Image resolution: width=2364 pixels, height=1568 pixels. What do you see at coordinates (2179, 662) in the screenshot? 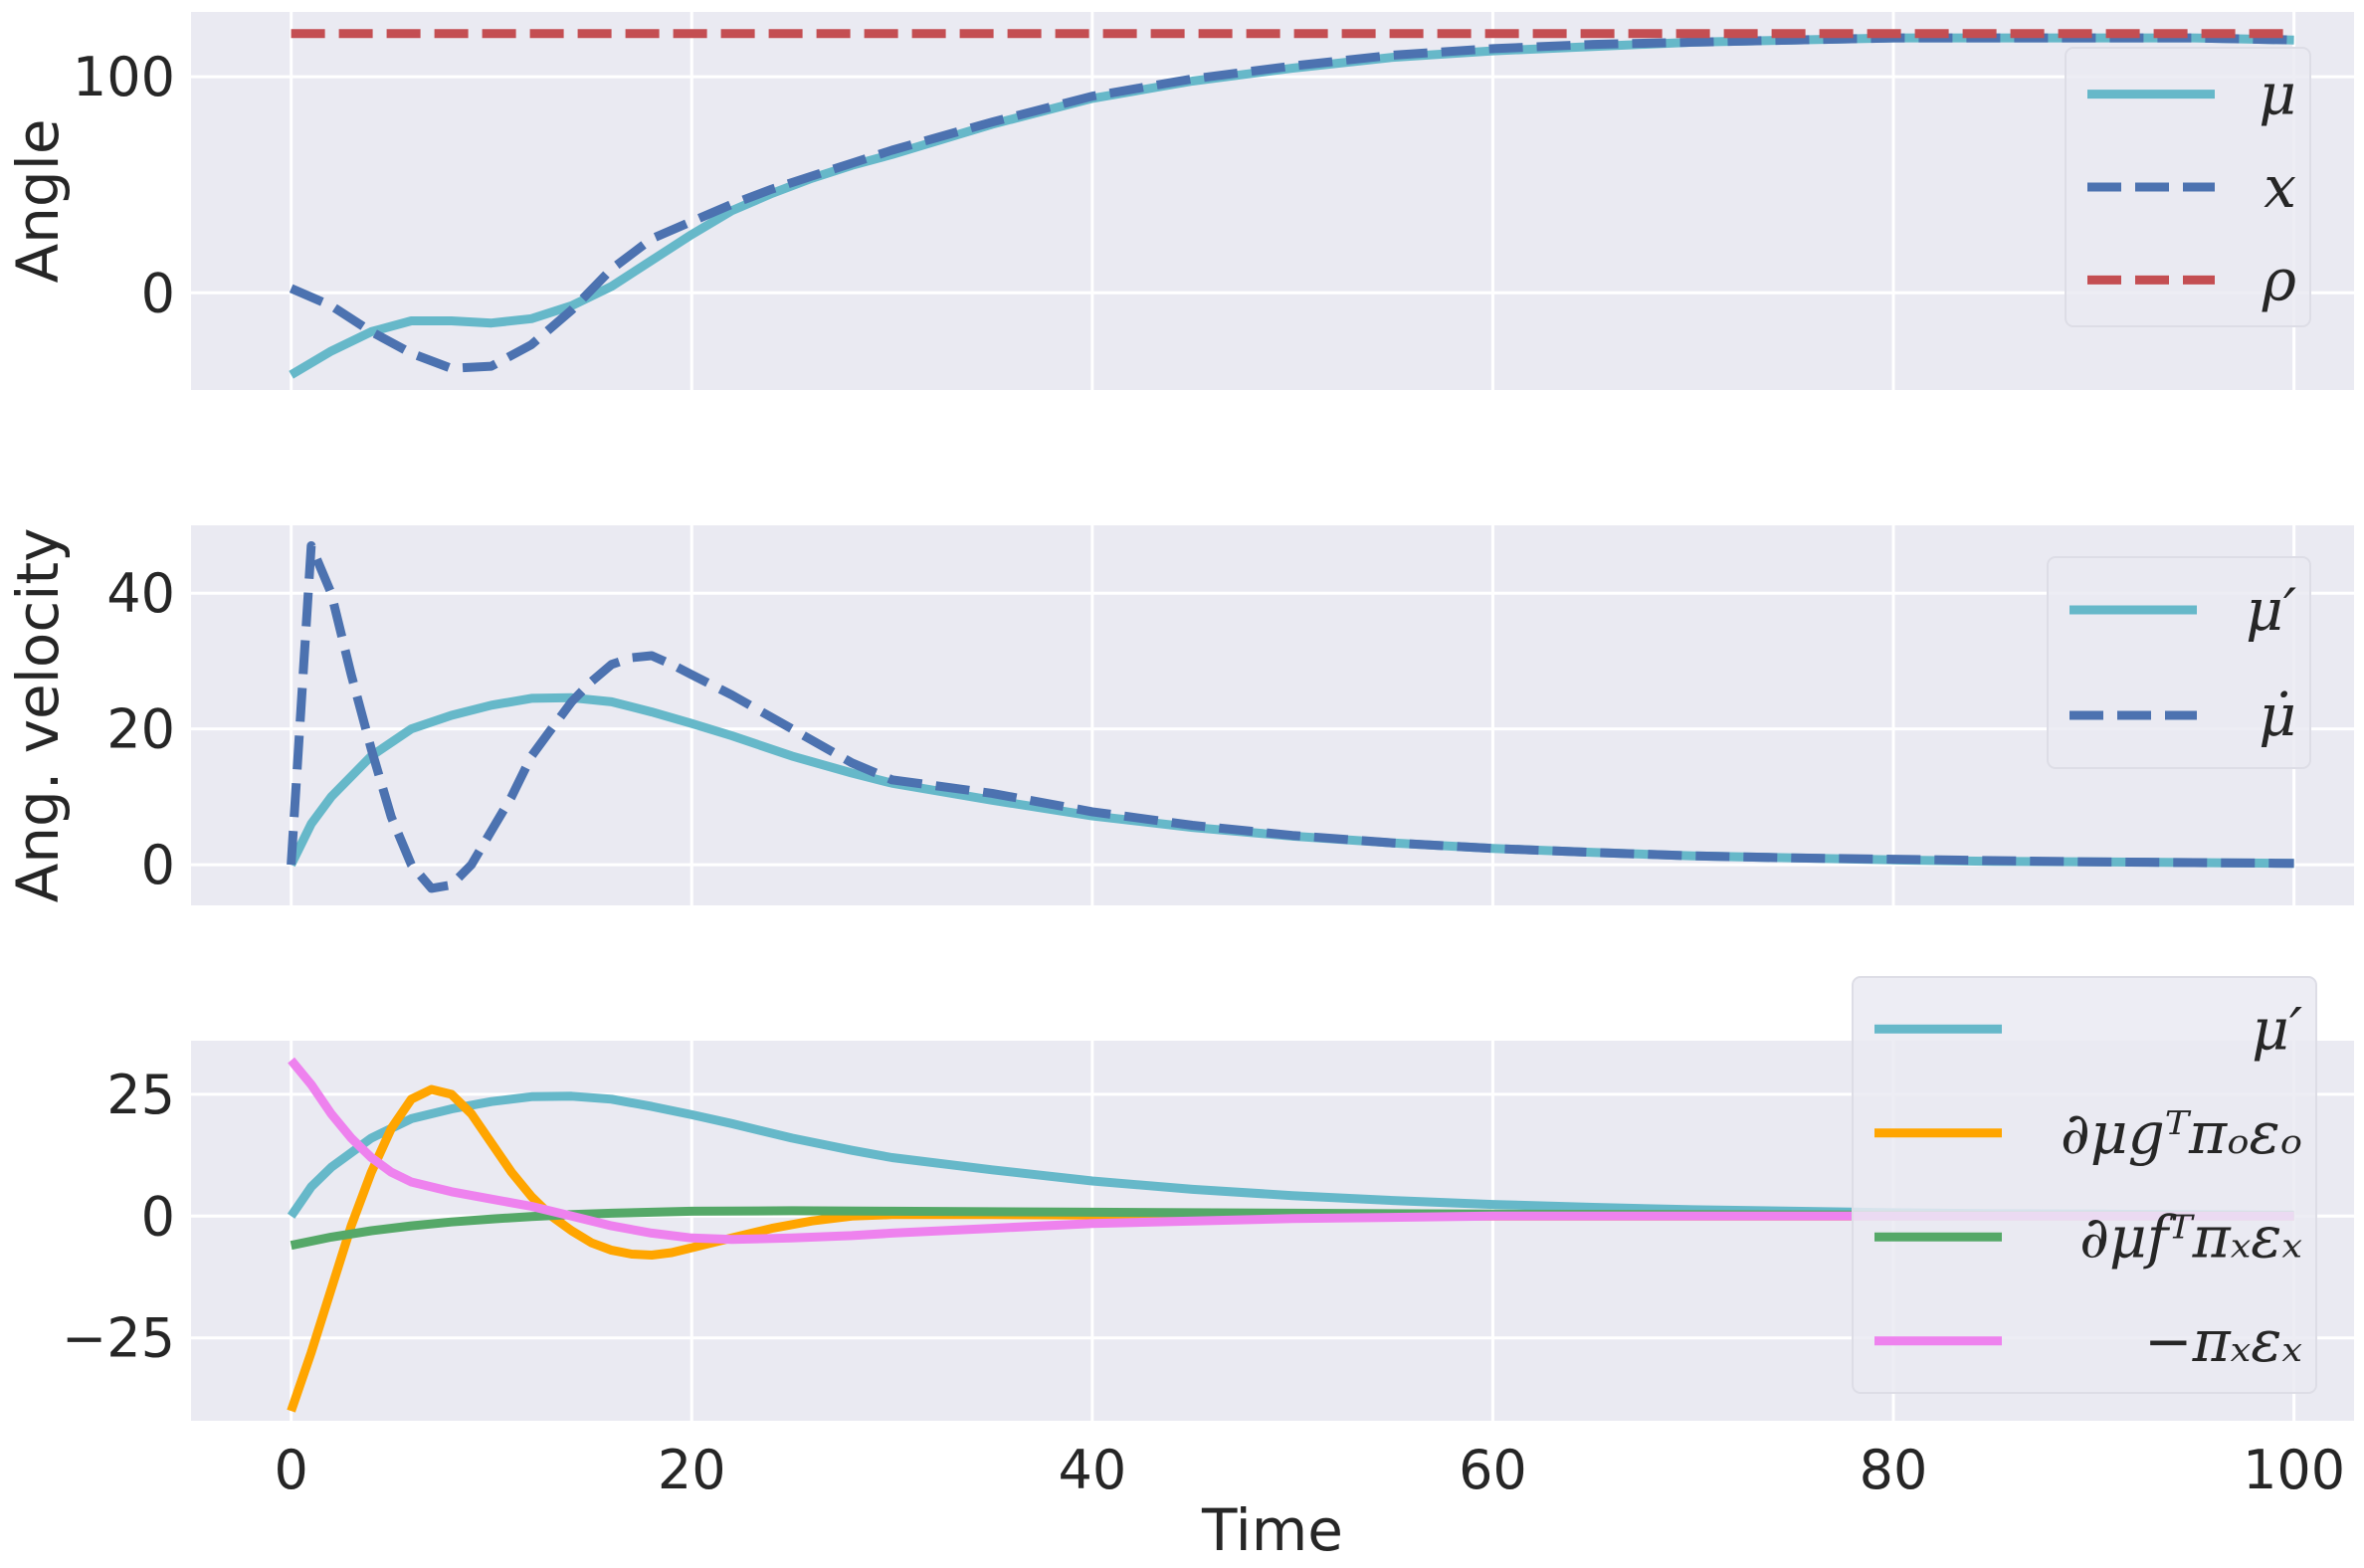
I see `legend: μ′ μ̇` at bounding box center [2179, 662].